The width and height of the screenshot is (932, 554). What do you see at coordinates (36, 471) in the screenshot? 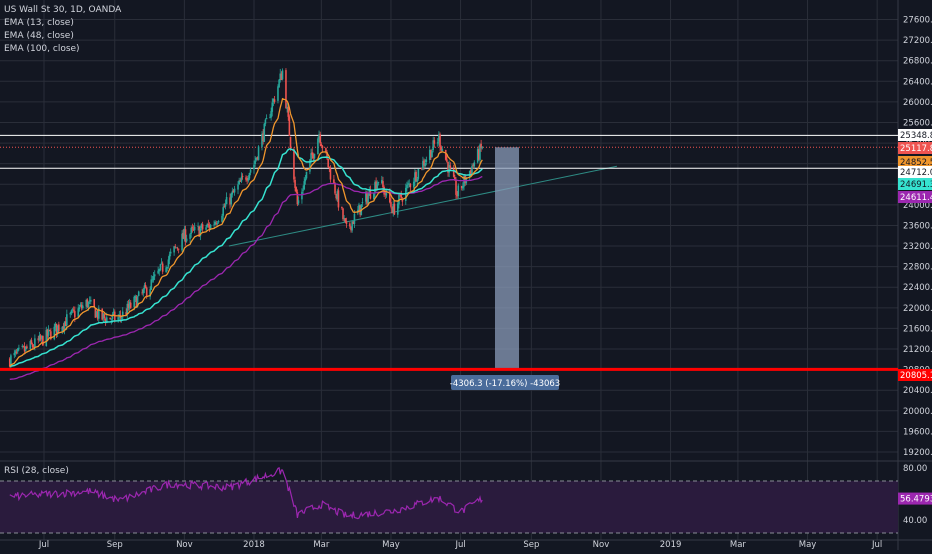
I see `rsi-legend: RSI (28, close)` at bounding box center [36, 471].